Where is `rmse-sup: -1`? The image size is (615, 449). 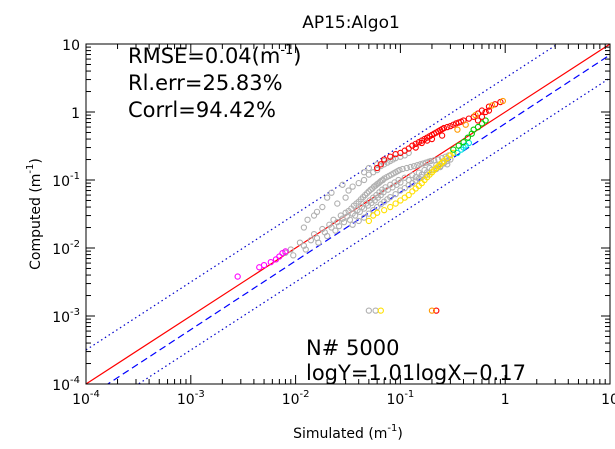
rmse-sup: -1 is located at coordinates (286, 50).